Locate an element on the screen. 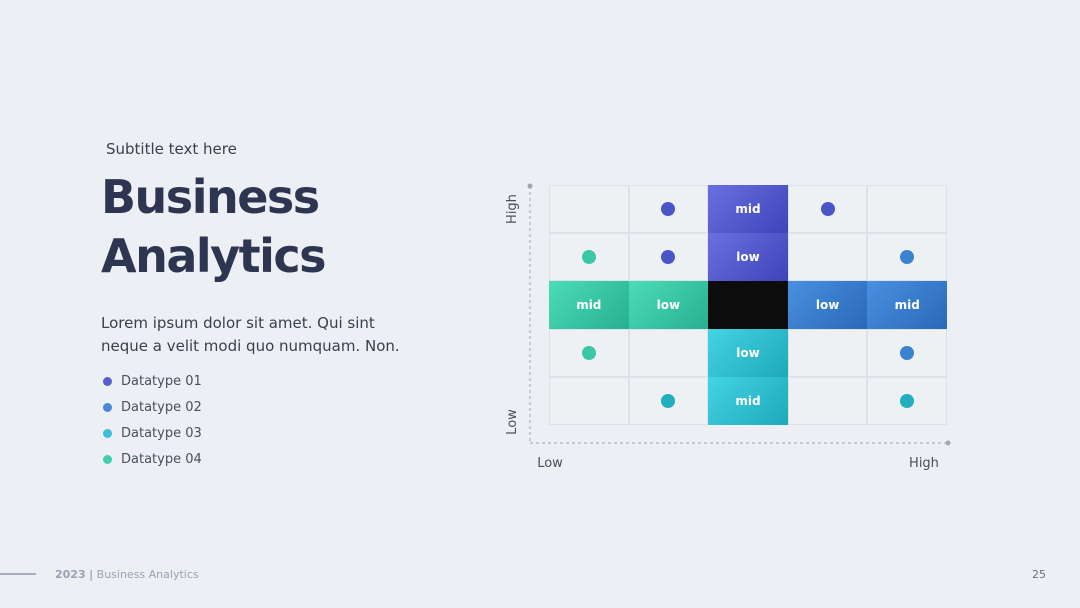  legend-label: Datatype 02 is located at coordinates (161, 407).